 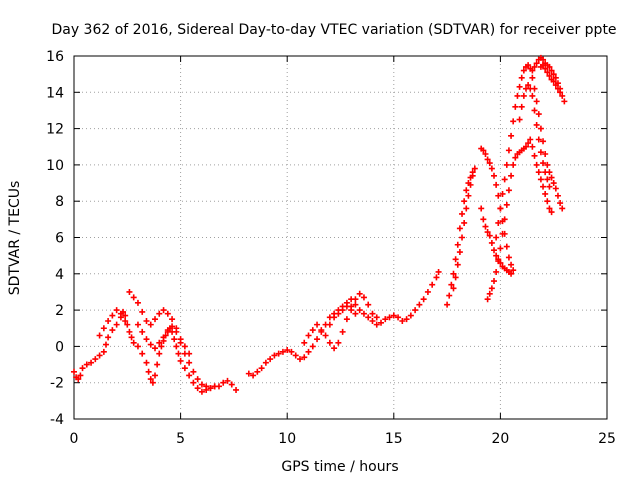 I want to click on y-tick-label: 16, so click(x=55, y=57).